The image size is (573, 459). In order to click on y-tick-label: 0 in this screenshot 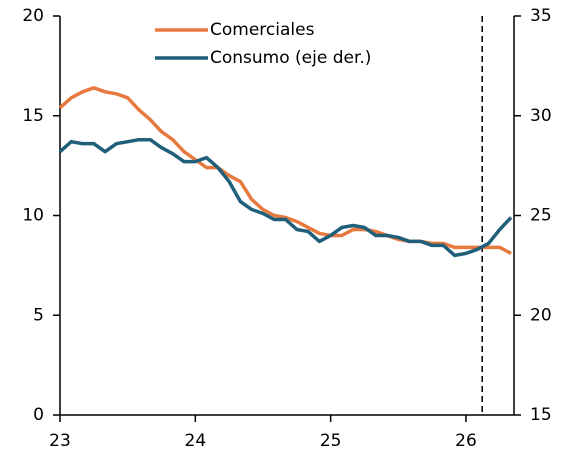, I will do `click(38, 415)`.